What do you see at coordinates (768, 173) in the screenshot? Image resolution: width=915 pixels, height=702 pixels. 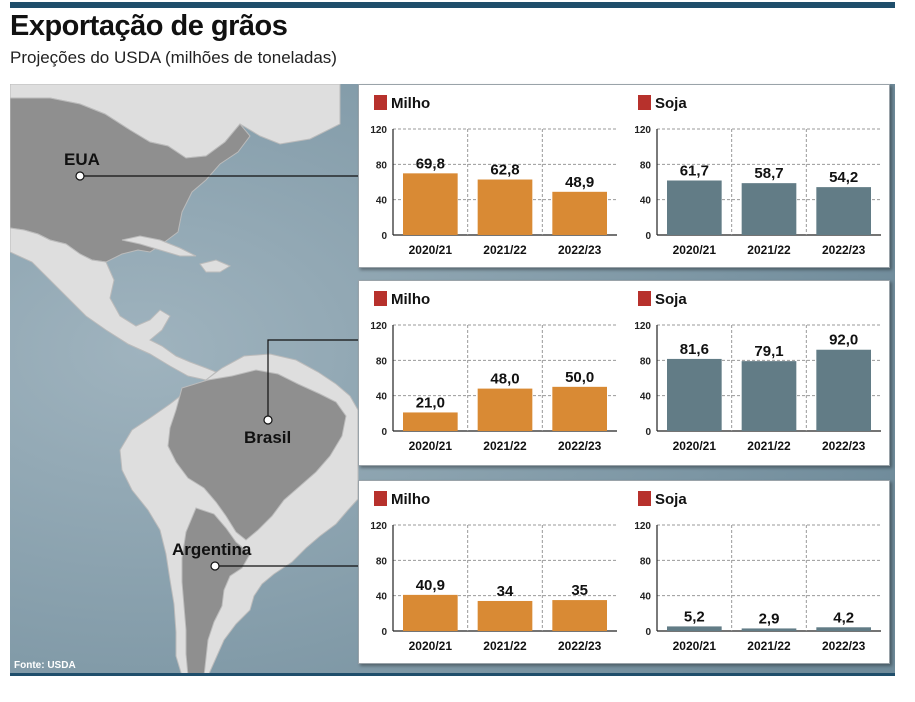 I see `data-label: 58,7` at bounding box center [768, 173].